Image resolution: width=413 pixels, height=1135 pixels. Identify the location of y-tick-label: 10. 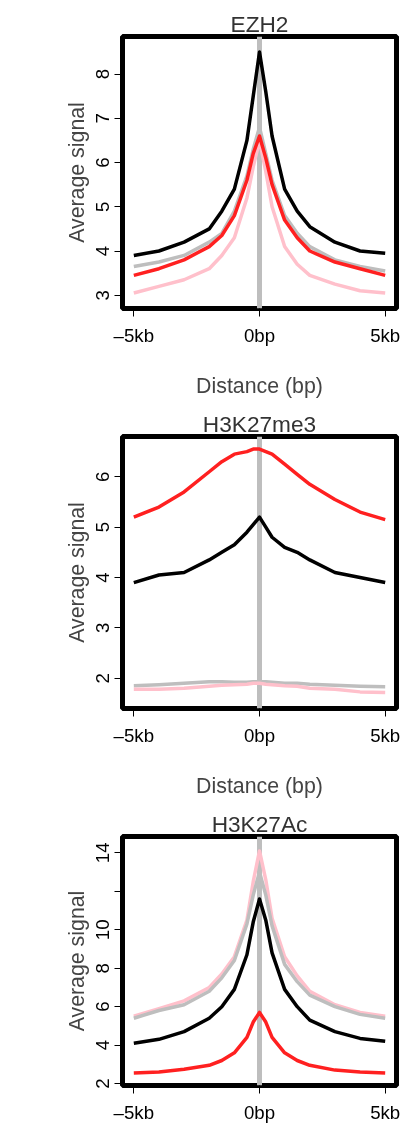
(103, 930).